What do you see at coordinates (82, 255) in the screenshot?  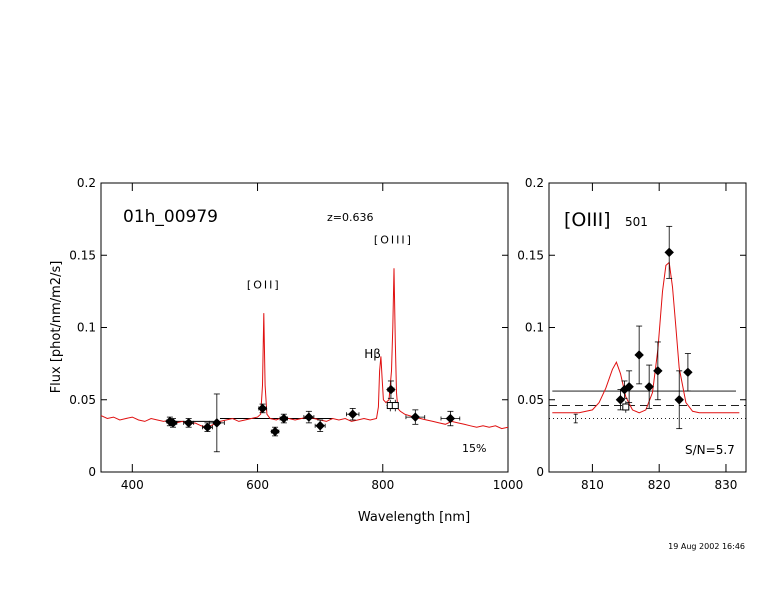 I see `main-ytick-label: 0.15` at bounding box center [82, 255].